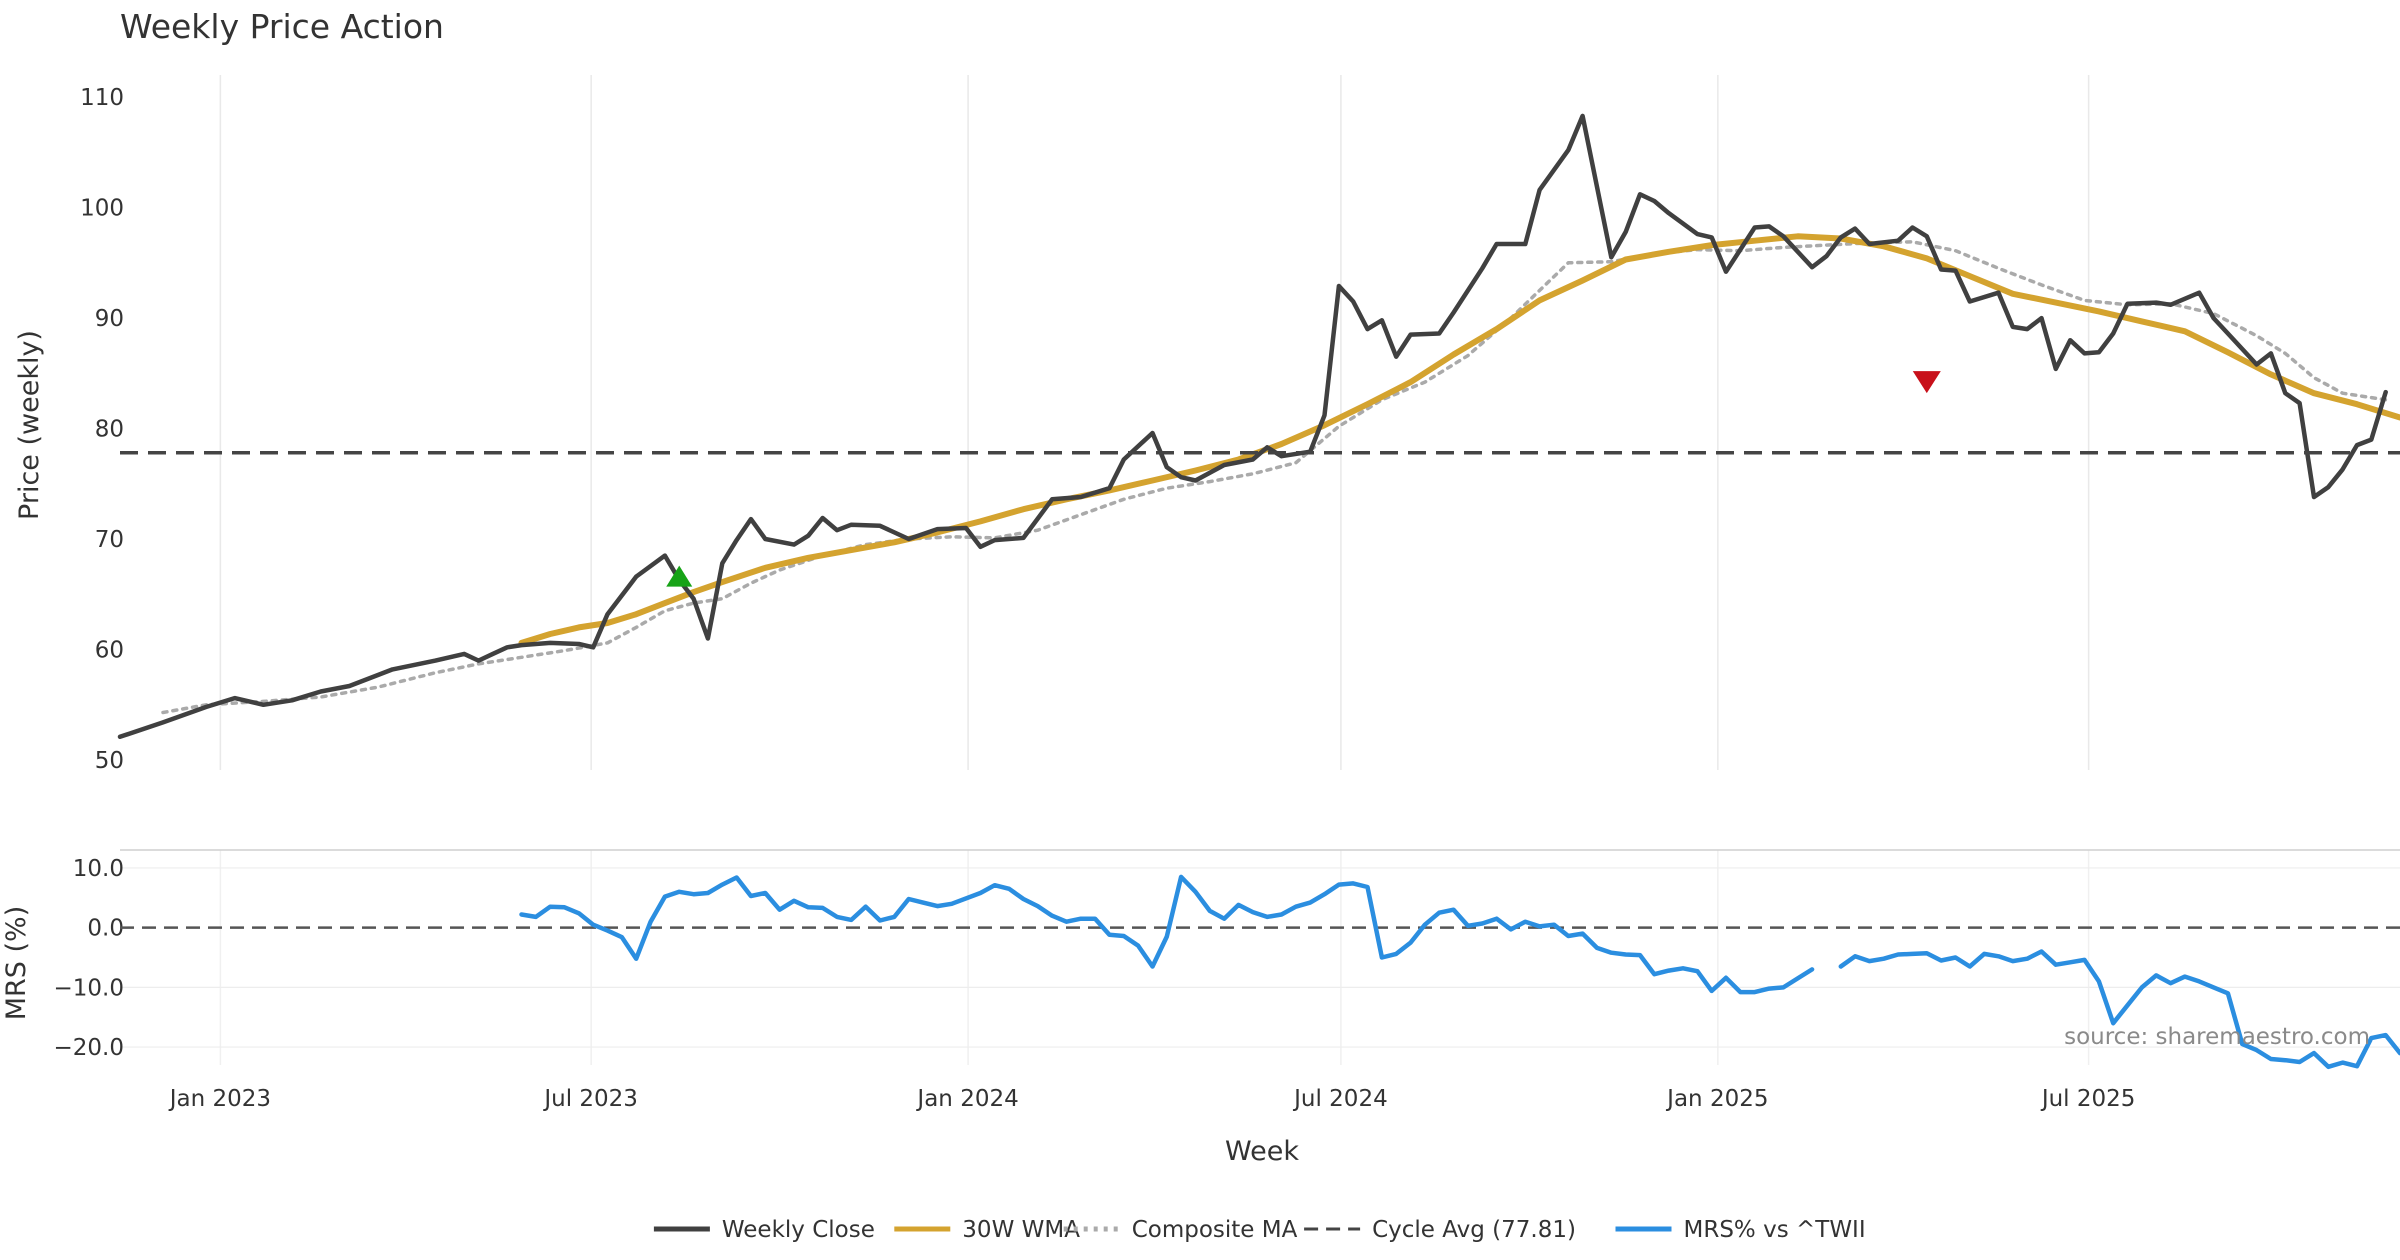 The height and width of the screenshot is (1260, 2400). What do you see at coordinates (679, 576) in the screenshot?
I see `buy-signal-marker` at bounding box center [679, 576].